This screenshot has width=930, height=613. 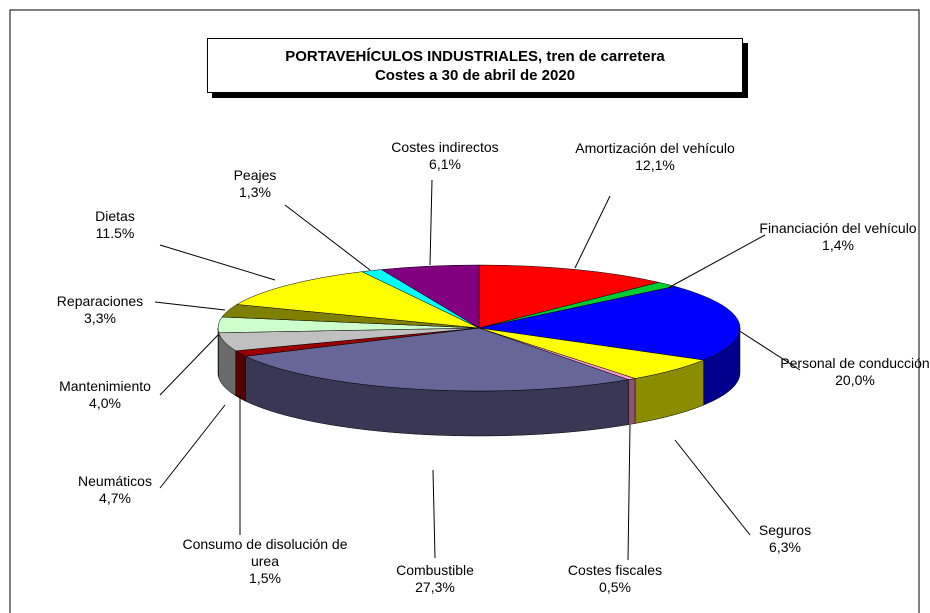 What do you see at coordinates (105, 403) in the screenshot?
I see `value-label: 4,0%` at bounding box center [105, 403].